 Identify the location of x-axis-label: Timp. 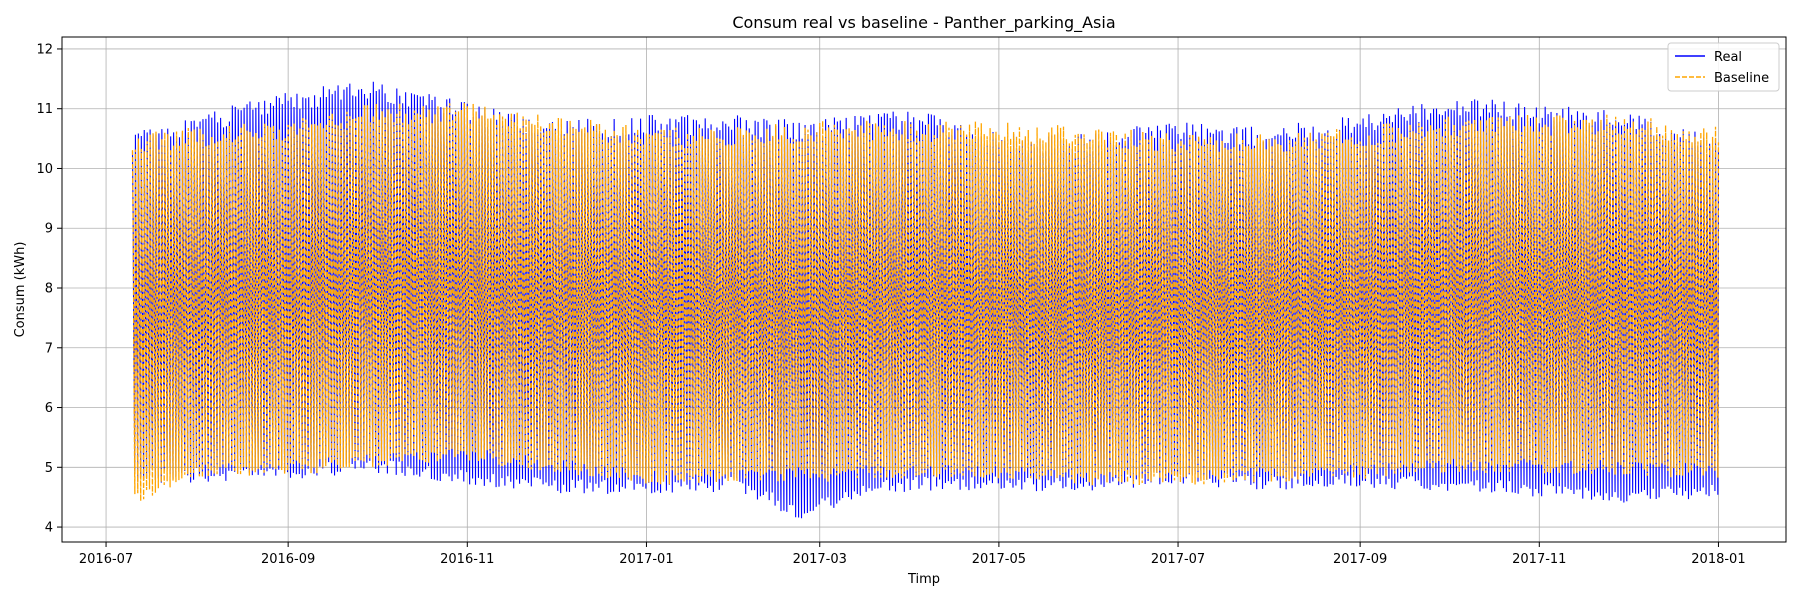
(923, 579).